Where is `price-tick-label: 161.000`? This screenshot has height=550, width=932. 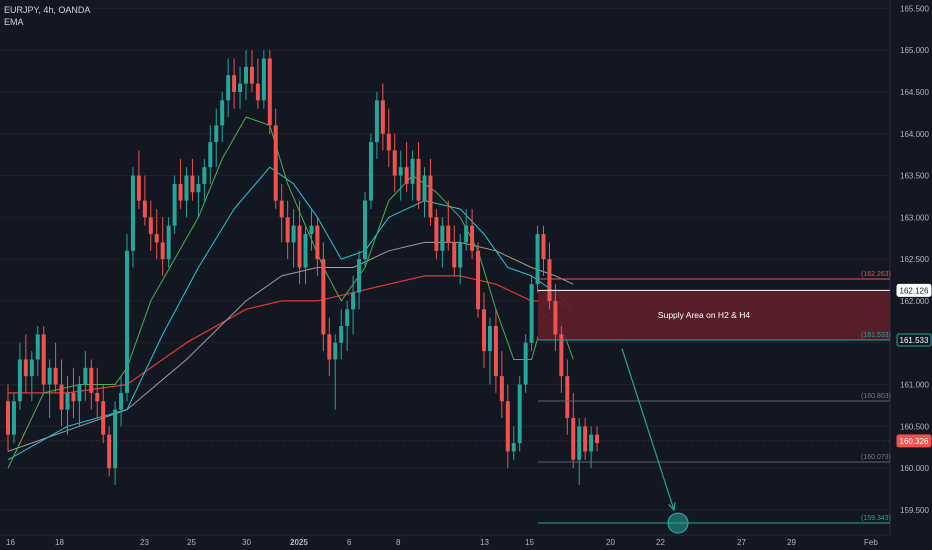
price-tick-label: 161.000 is located at coordinates (914, 385).